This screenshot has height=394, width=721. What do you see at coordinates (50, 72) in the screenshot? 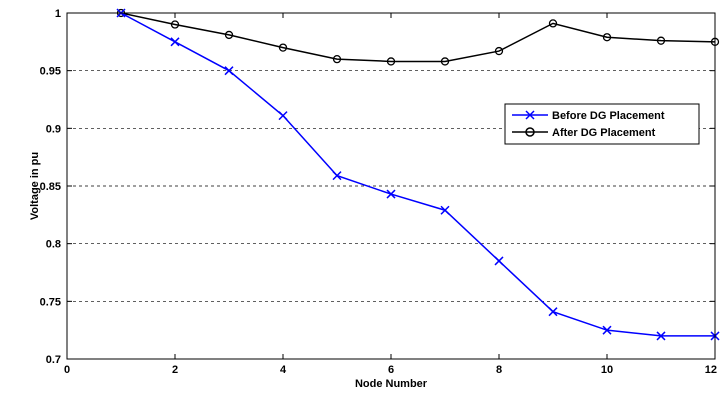
I see `y-tick-label: 0.95` at bounding box center [50, 72].